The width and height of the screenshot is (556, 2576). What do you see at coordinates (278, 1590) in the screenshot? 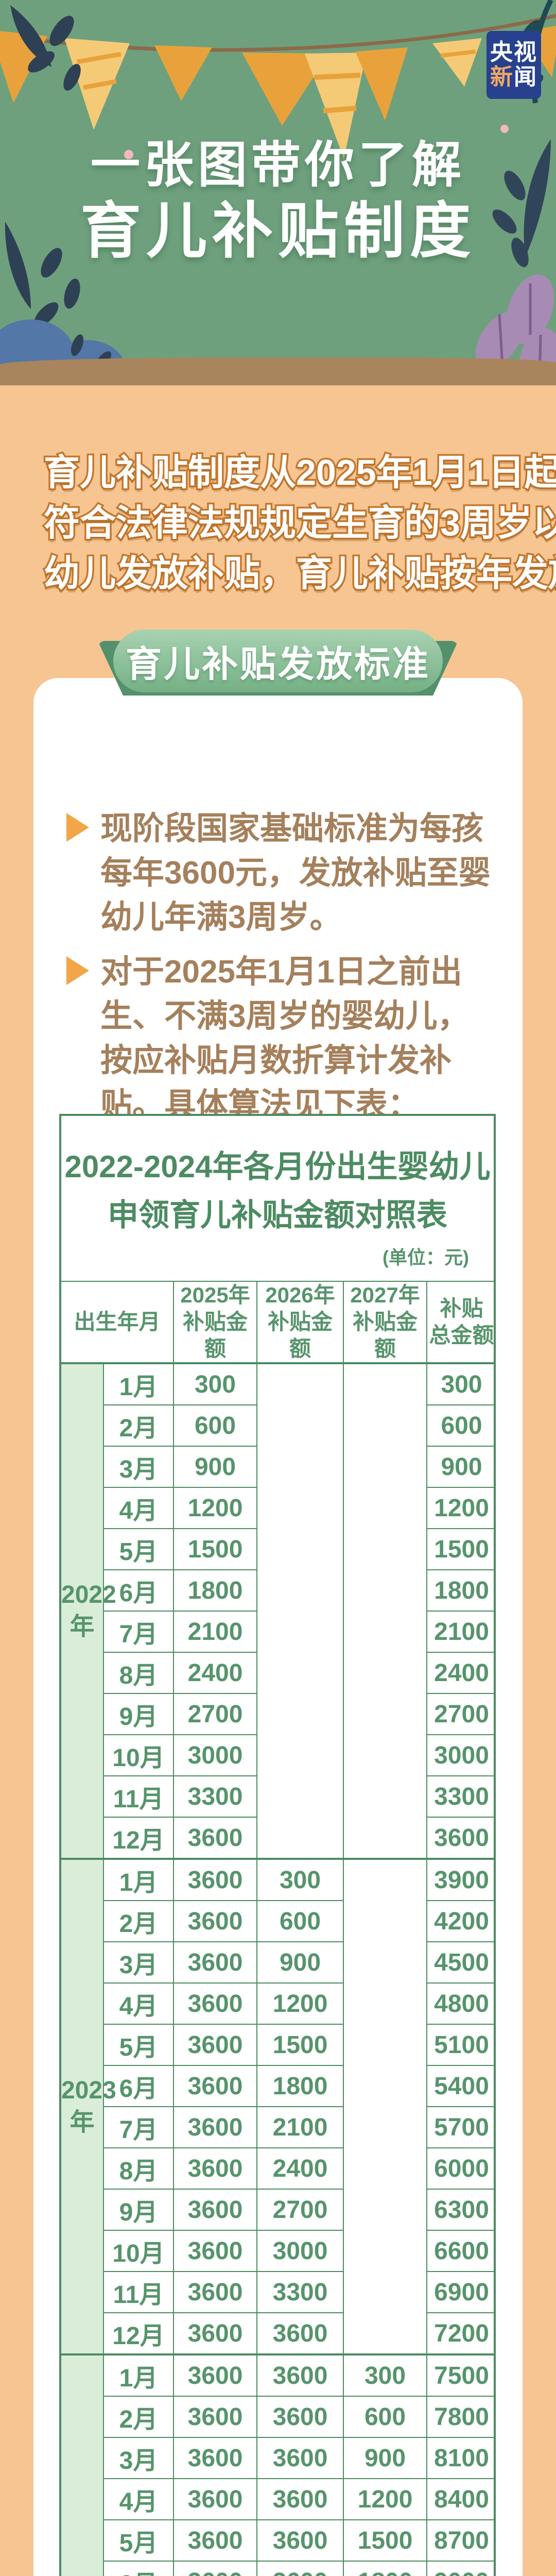
I see `table-row: 6月 1800 1800` at bounding box center [278, 1590].